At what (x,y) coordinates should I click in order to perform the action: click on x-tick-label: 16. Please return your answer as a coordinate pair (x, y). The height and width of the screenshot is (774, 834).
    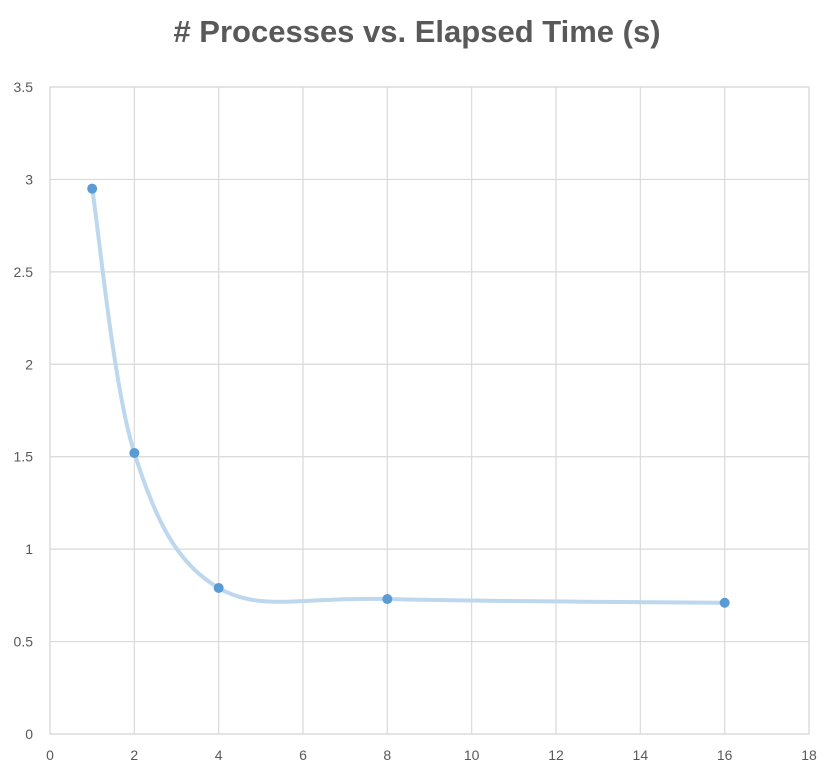
    Looking at the image, I should click on (725, 755).